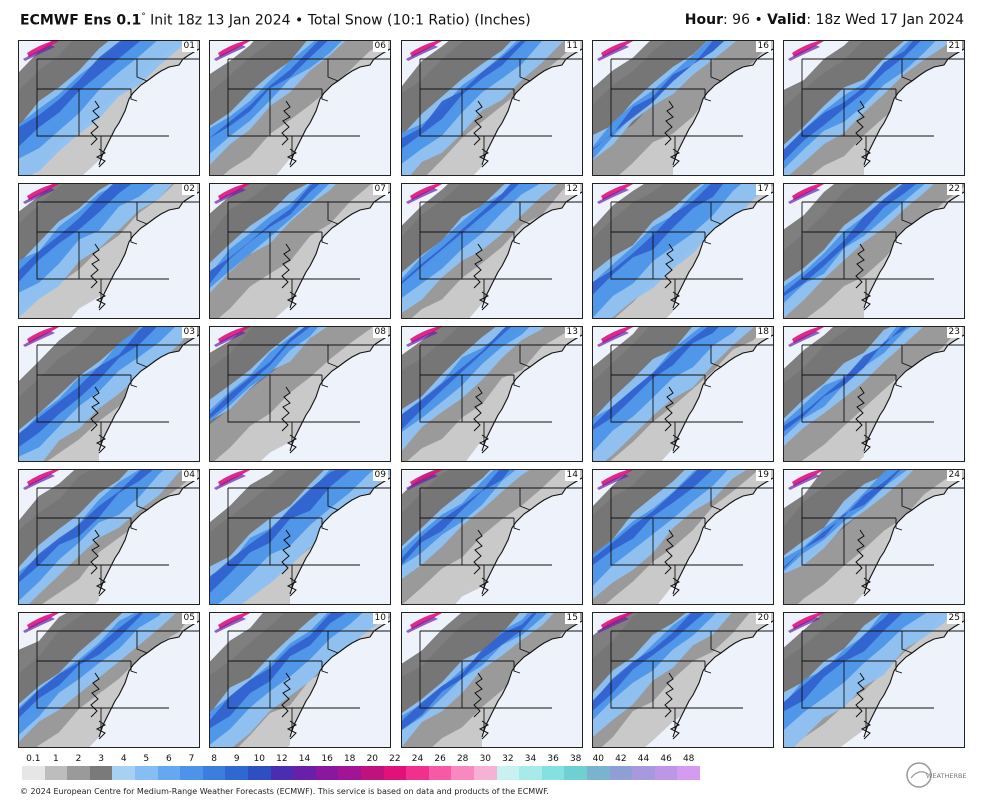 Image resolution: width=984 pixels, height=808 pixels. I want to click on member-panel-24: 24, so click(874, 537).